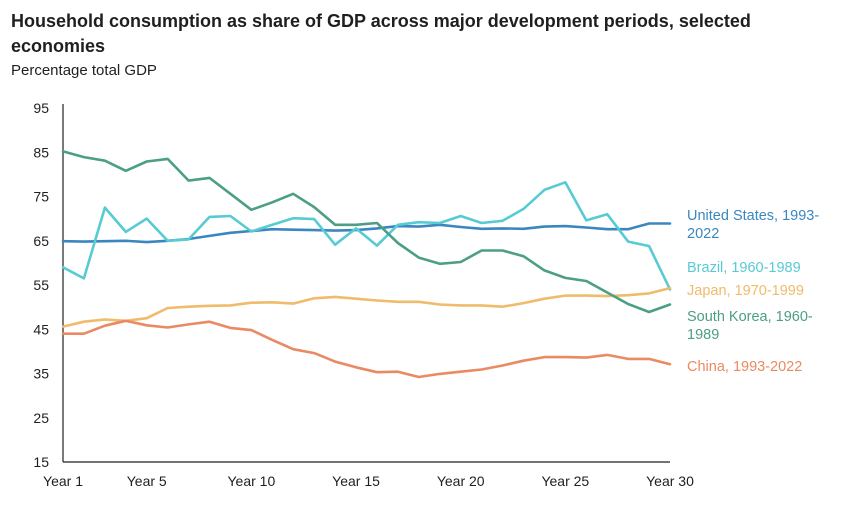 This screenshot has height=509, width=847. What do you see at coordinates (744, 268) in the screenshot?
I see `series-label-brazil: Brazil, 1960-1989` at bounding box center [744, 268].